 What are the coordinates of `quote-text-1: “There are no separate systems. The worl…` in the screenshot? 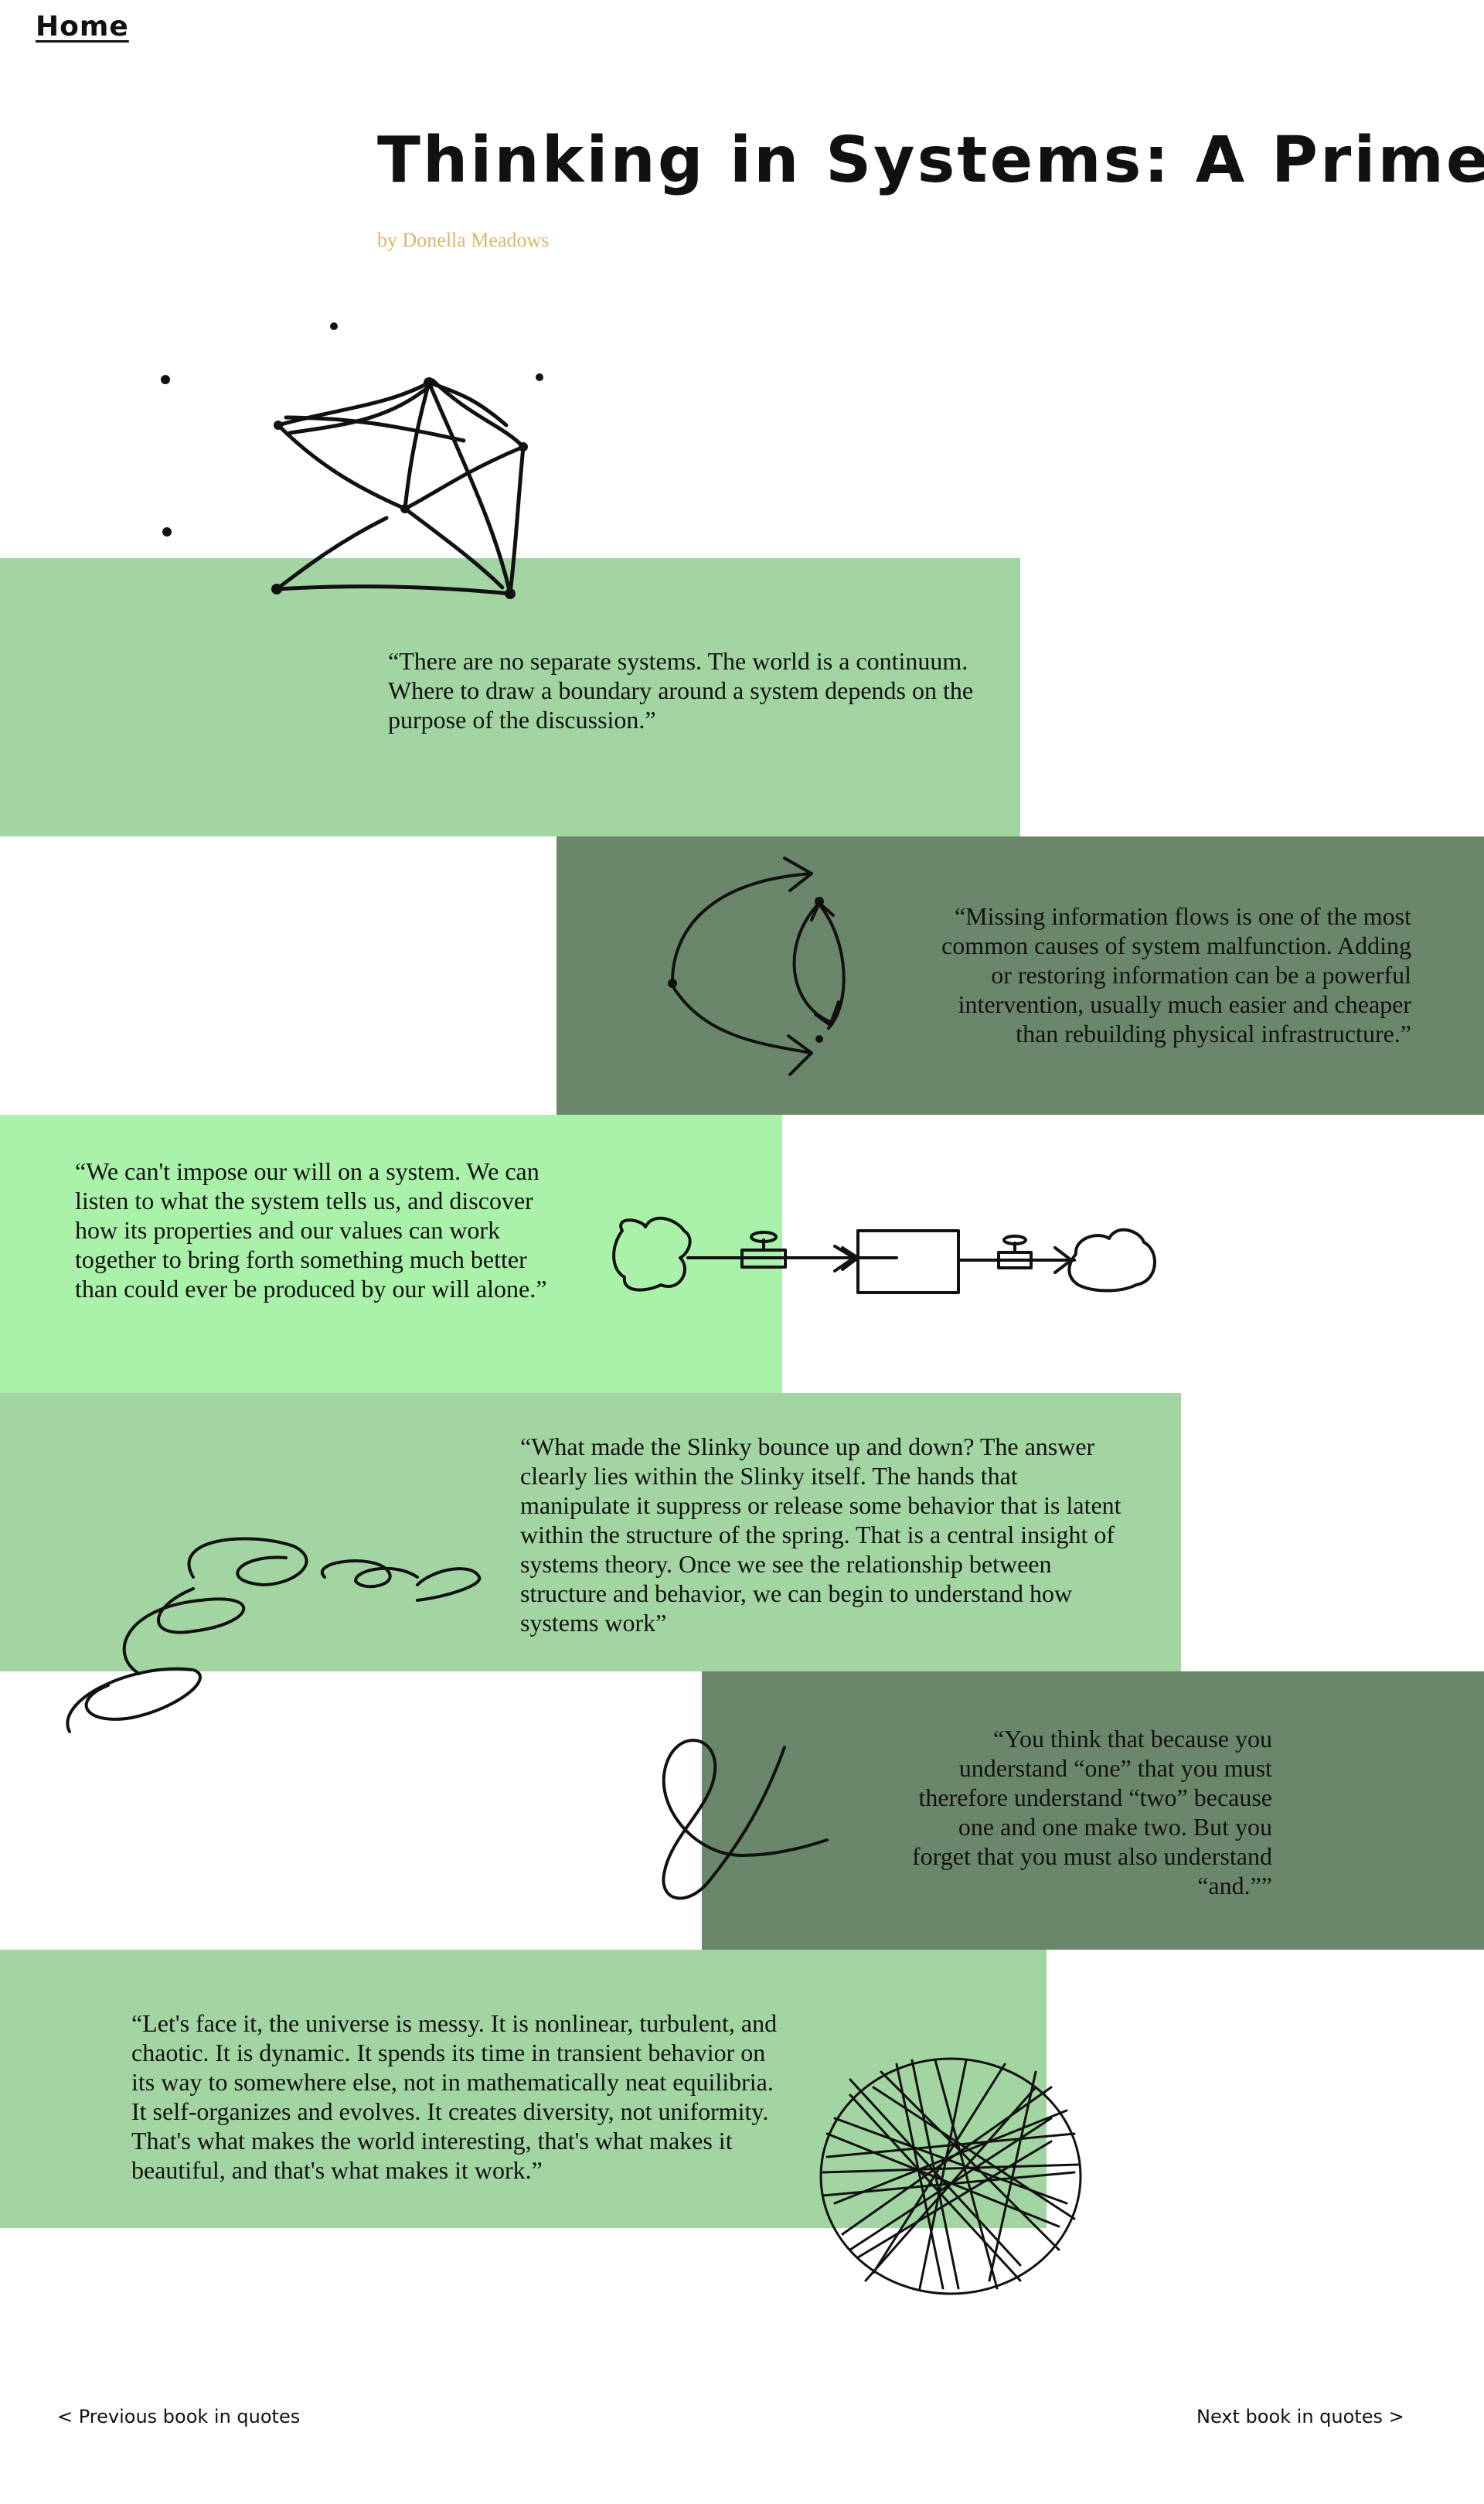 It's located at (681, 690).